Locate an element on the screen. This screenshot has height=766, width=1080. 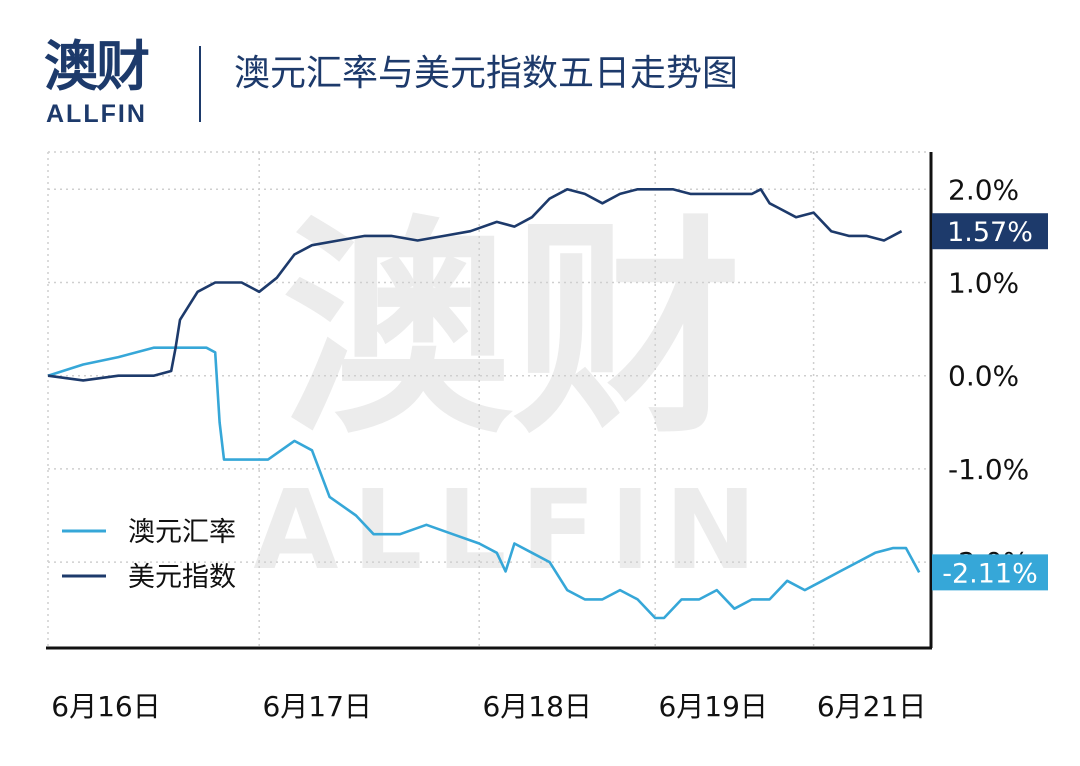
legend-label-aud: 澳元汇率 is located at coordinates (182, 532).